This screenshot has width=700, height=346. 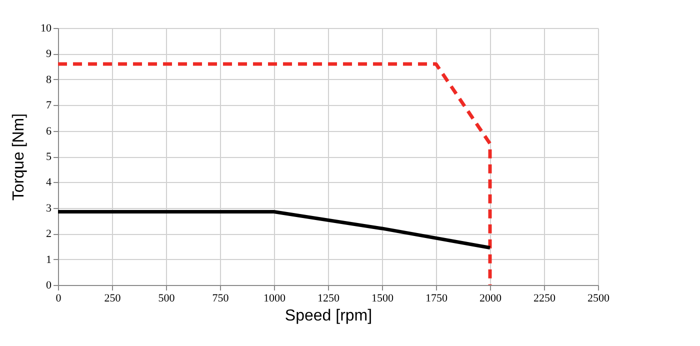 What do you see at coordinates (328, 316) in the screenshot?
I see `x-axis-title: Speed [rpm]` at bounding box center [328, 316].